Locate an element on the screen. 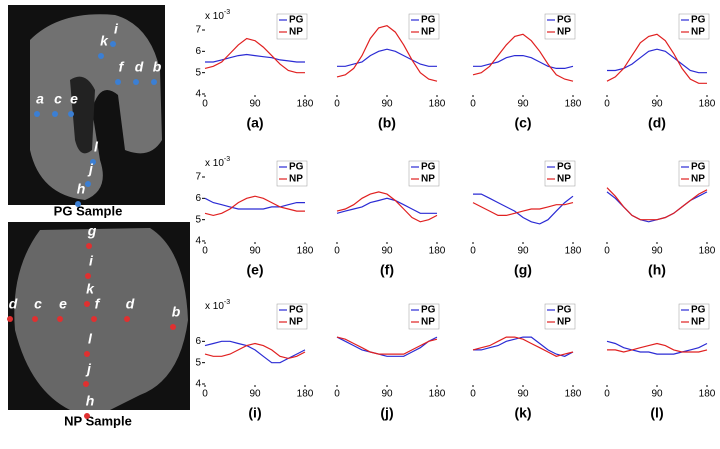 Image resolution: width=720 pixels, height=449 pixels. point-label: b is located at coordinates (157, 67).